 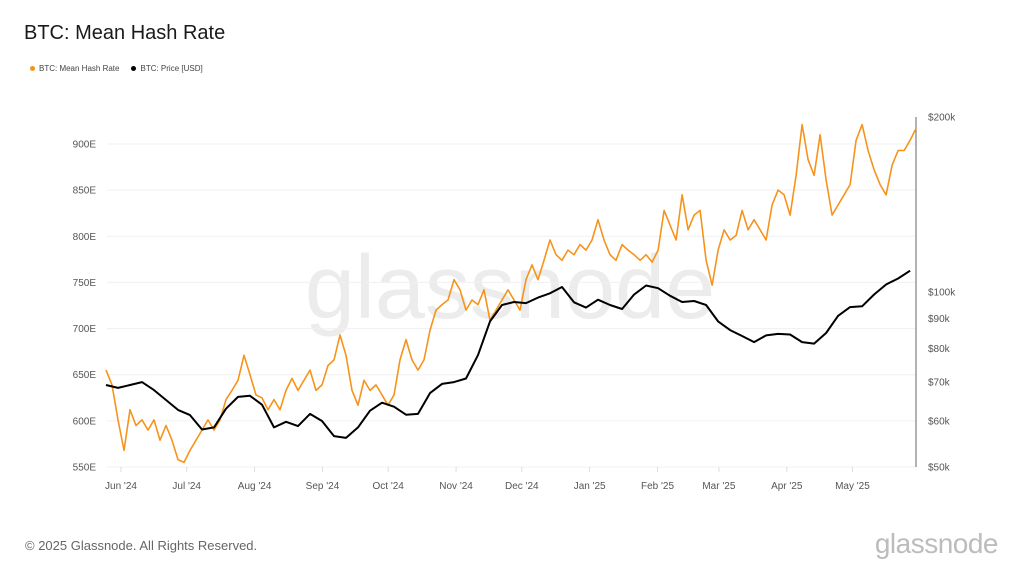 I want to click on x-axis-tick-label: Mar '25, so click(x=718, y=486).